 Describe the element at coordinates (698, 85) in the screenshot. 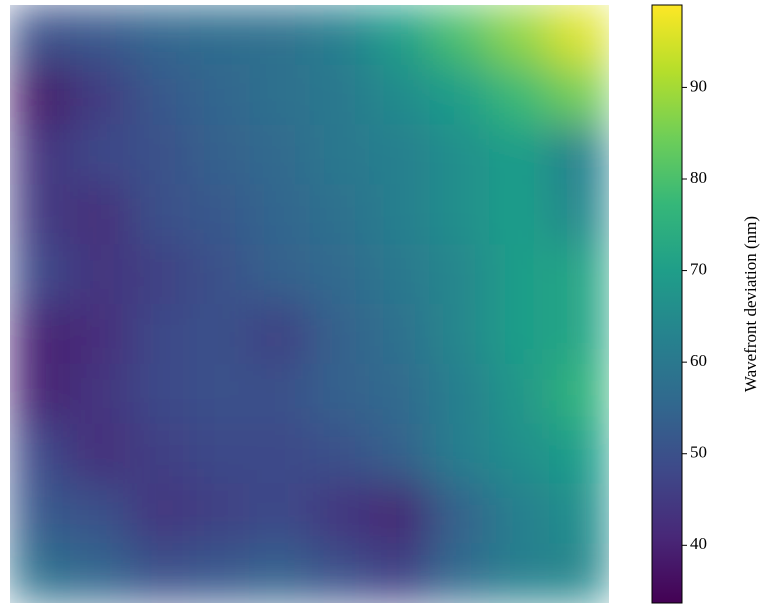

I see `colorbar-tick-label: 90` at that location.